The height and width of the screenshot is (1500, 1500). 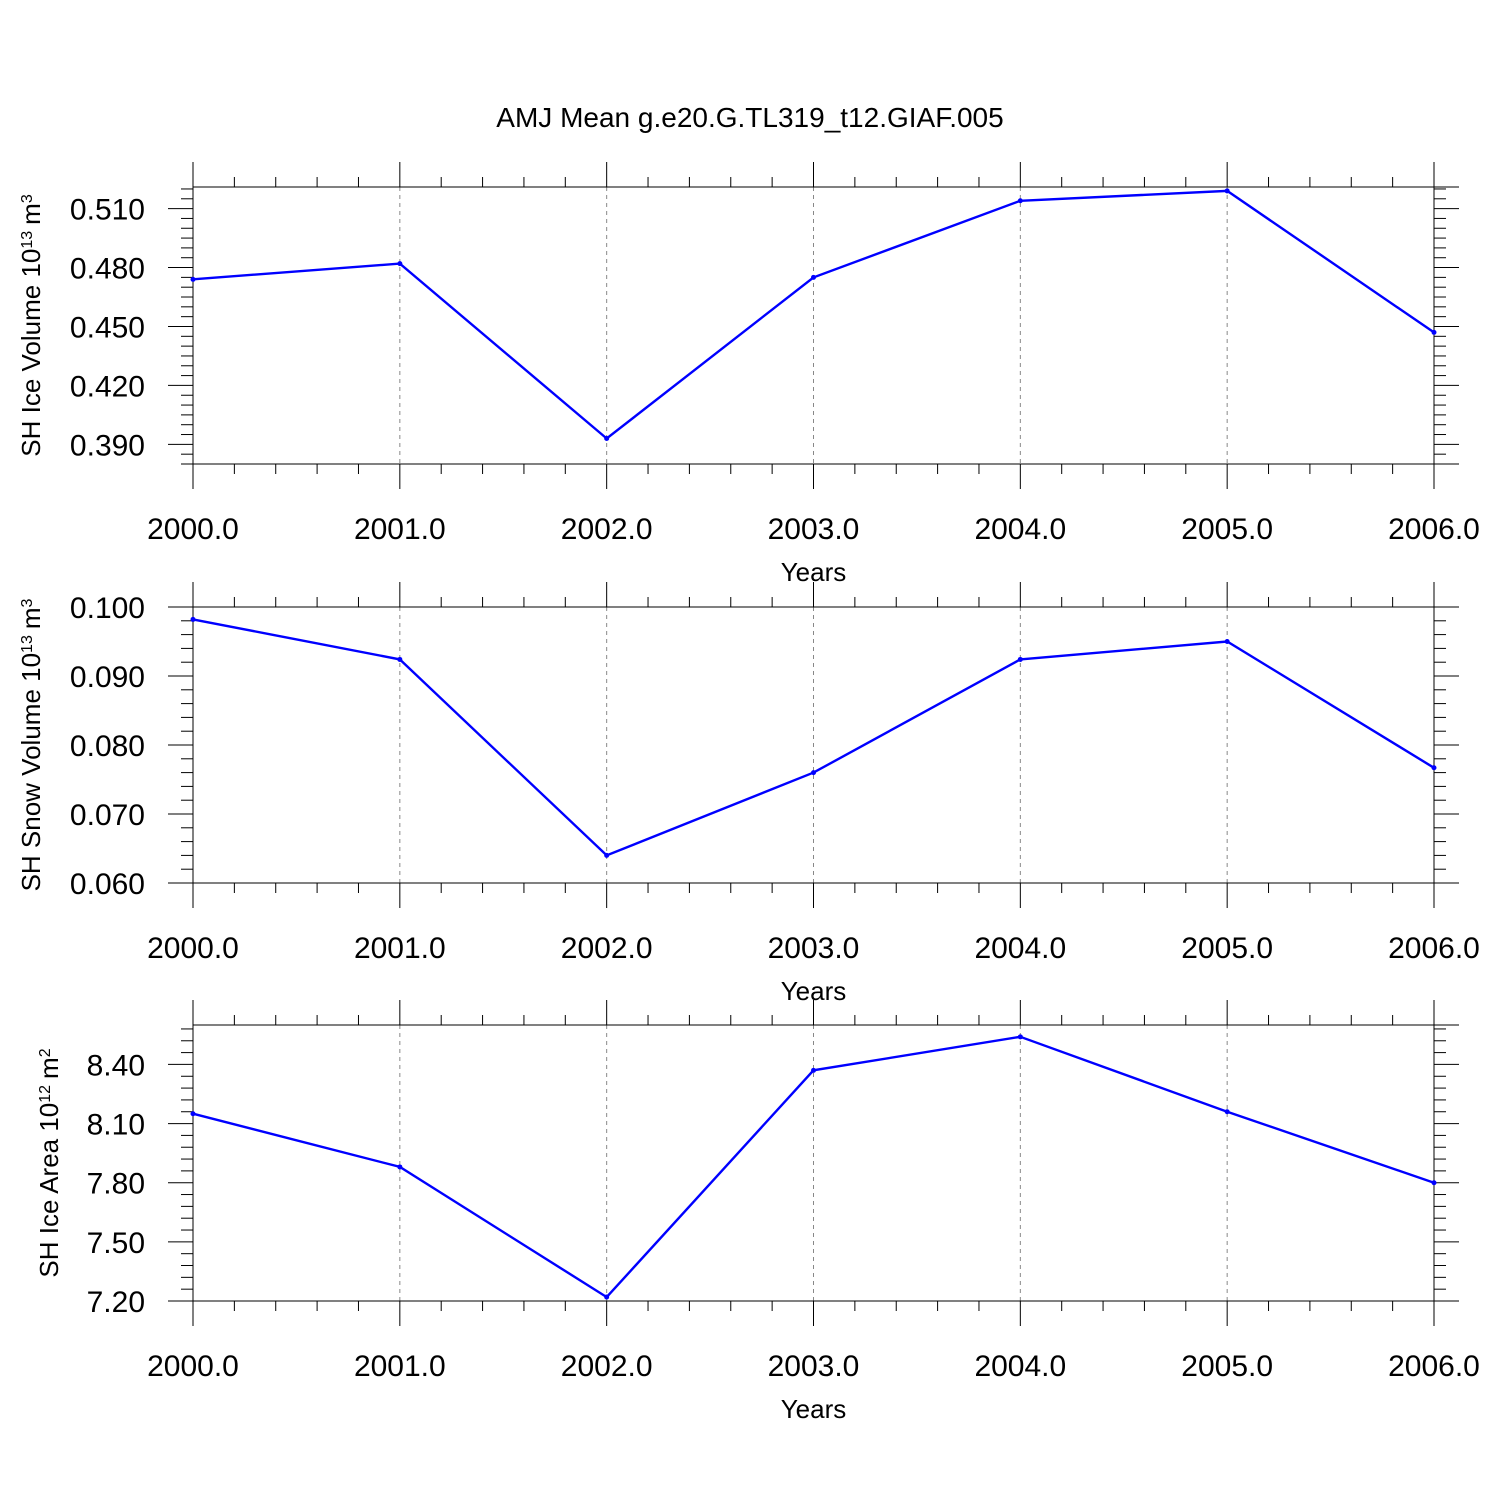 I want to click on y-tick-label: 0.090, so click(x=107, y=677).